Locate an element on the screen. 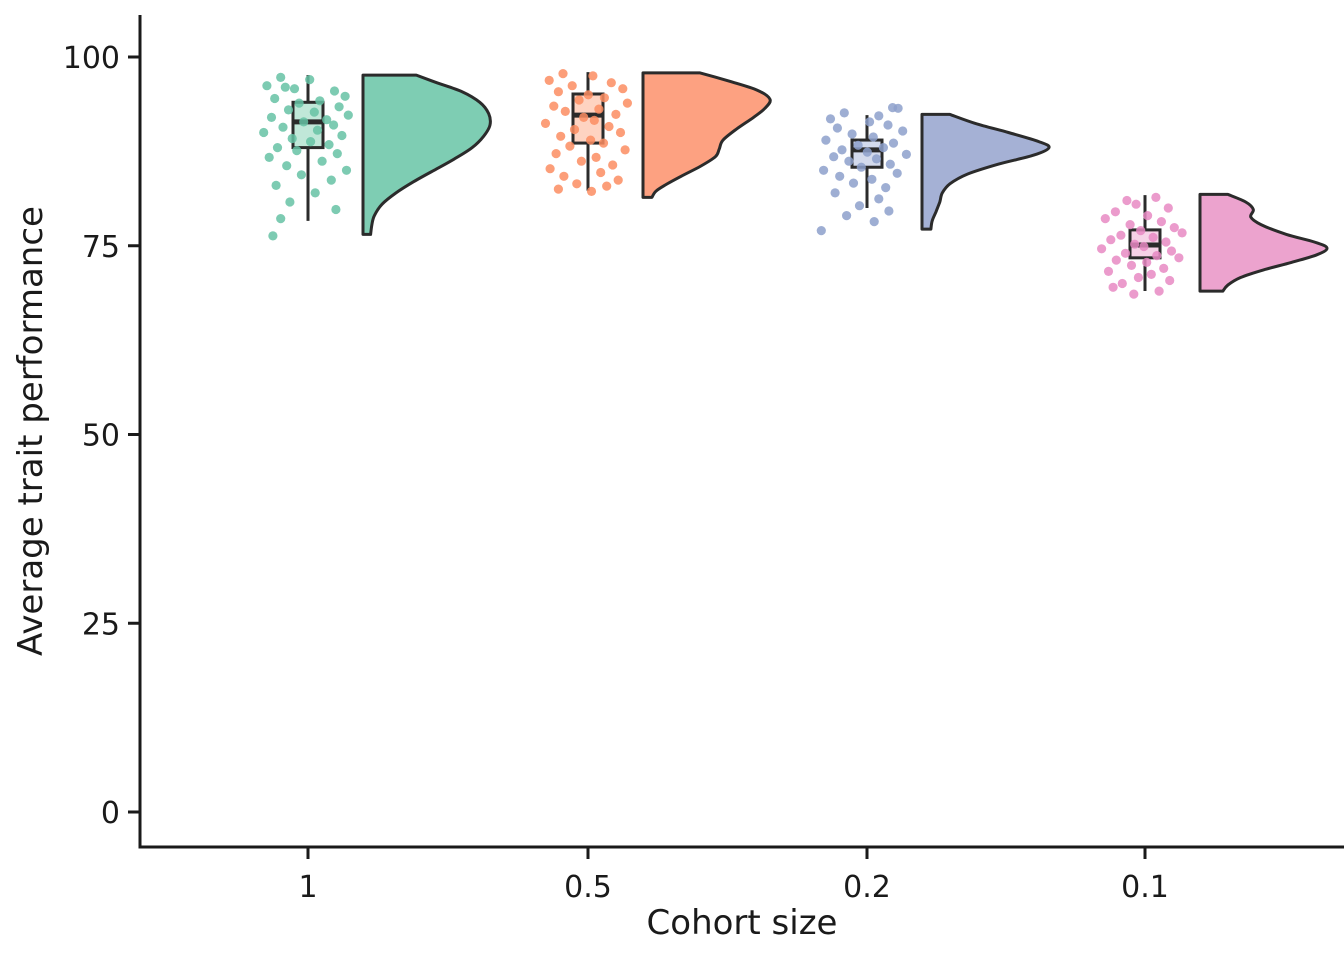 The height and width of the screenshot is (964, 1344). y-tick-label: 100 is located at coordinates (91, 58).